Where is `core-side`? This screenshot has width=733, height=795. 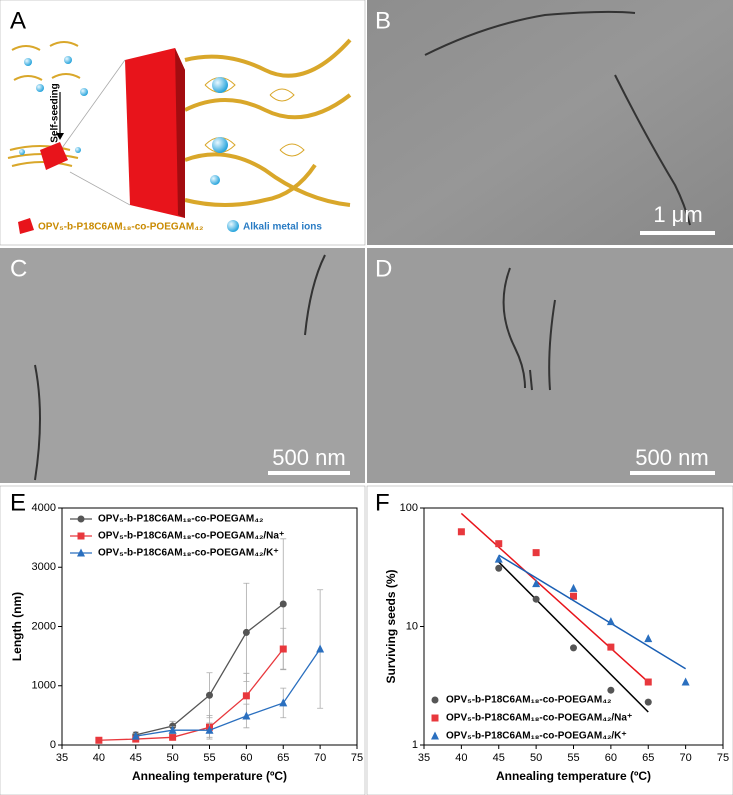
core-side is located at coordinates (180, 133).